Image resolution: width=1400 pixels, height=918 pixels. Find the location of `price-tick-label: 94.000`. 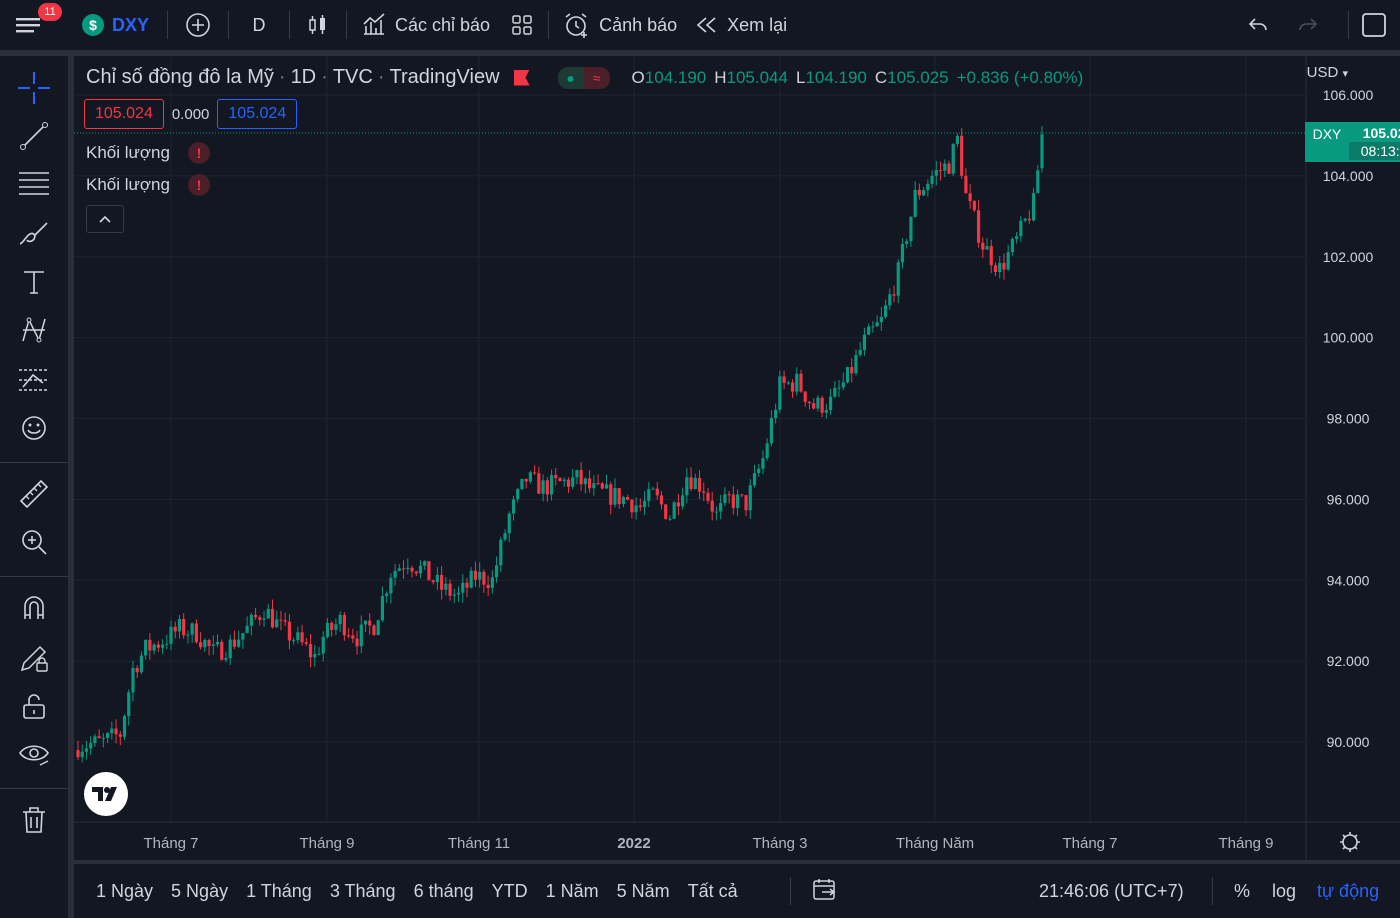

price-tick-label: 94.000 is located at coordinates (1348, 580).